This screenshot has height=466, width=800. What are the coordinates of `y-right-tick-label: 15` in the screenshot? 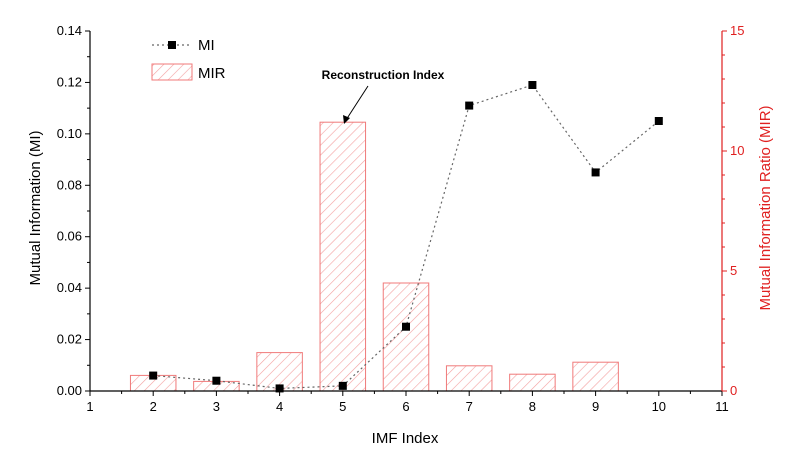 It's located at (737, 30).